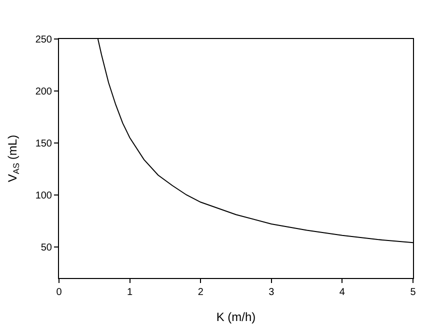 This screenshot has height=333, width=432. What do you see at coordinates (201, 292) in the screenshot?
I see `x-tick-label: 2` at bounding box center [201, 292].